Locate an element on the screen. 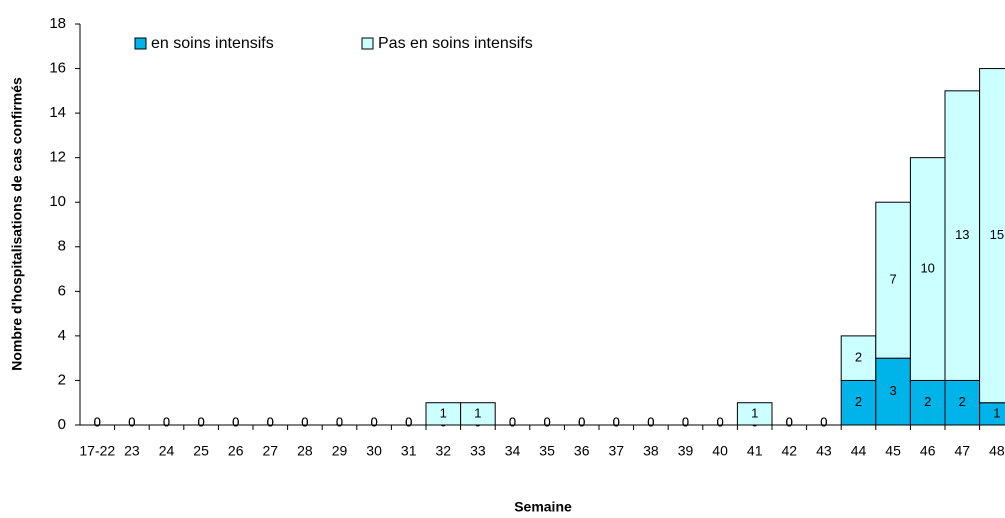  data-label: 3 is located at coordinates (892, 390).